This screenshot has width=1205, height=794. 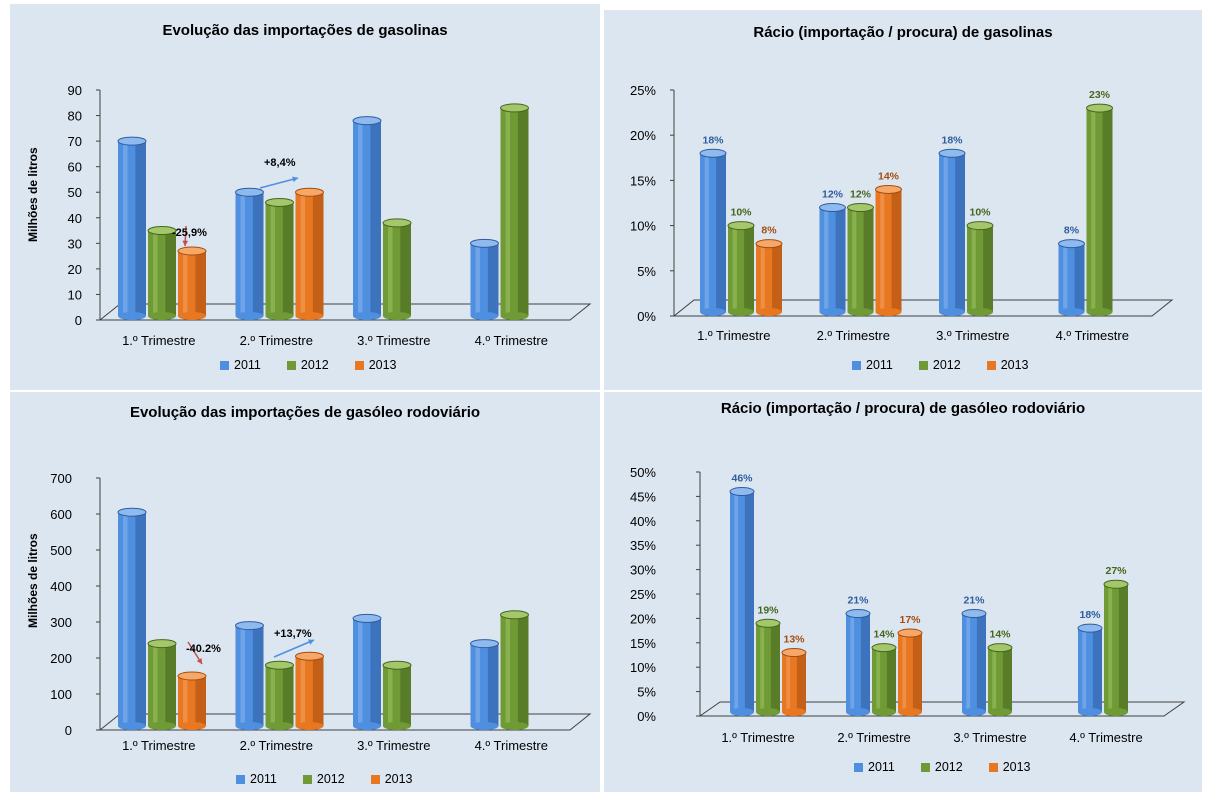 I want to click on y-tick-label: 400, so click(x=61, y=586).